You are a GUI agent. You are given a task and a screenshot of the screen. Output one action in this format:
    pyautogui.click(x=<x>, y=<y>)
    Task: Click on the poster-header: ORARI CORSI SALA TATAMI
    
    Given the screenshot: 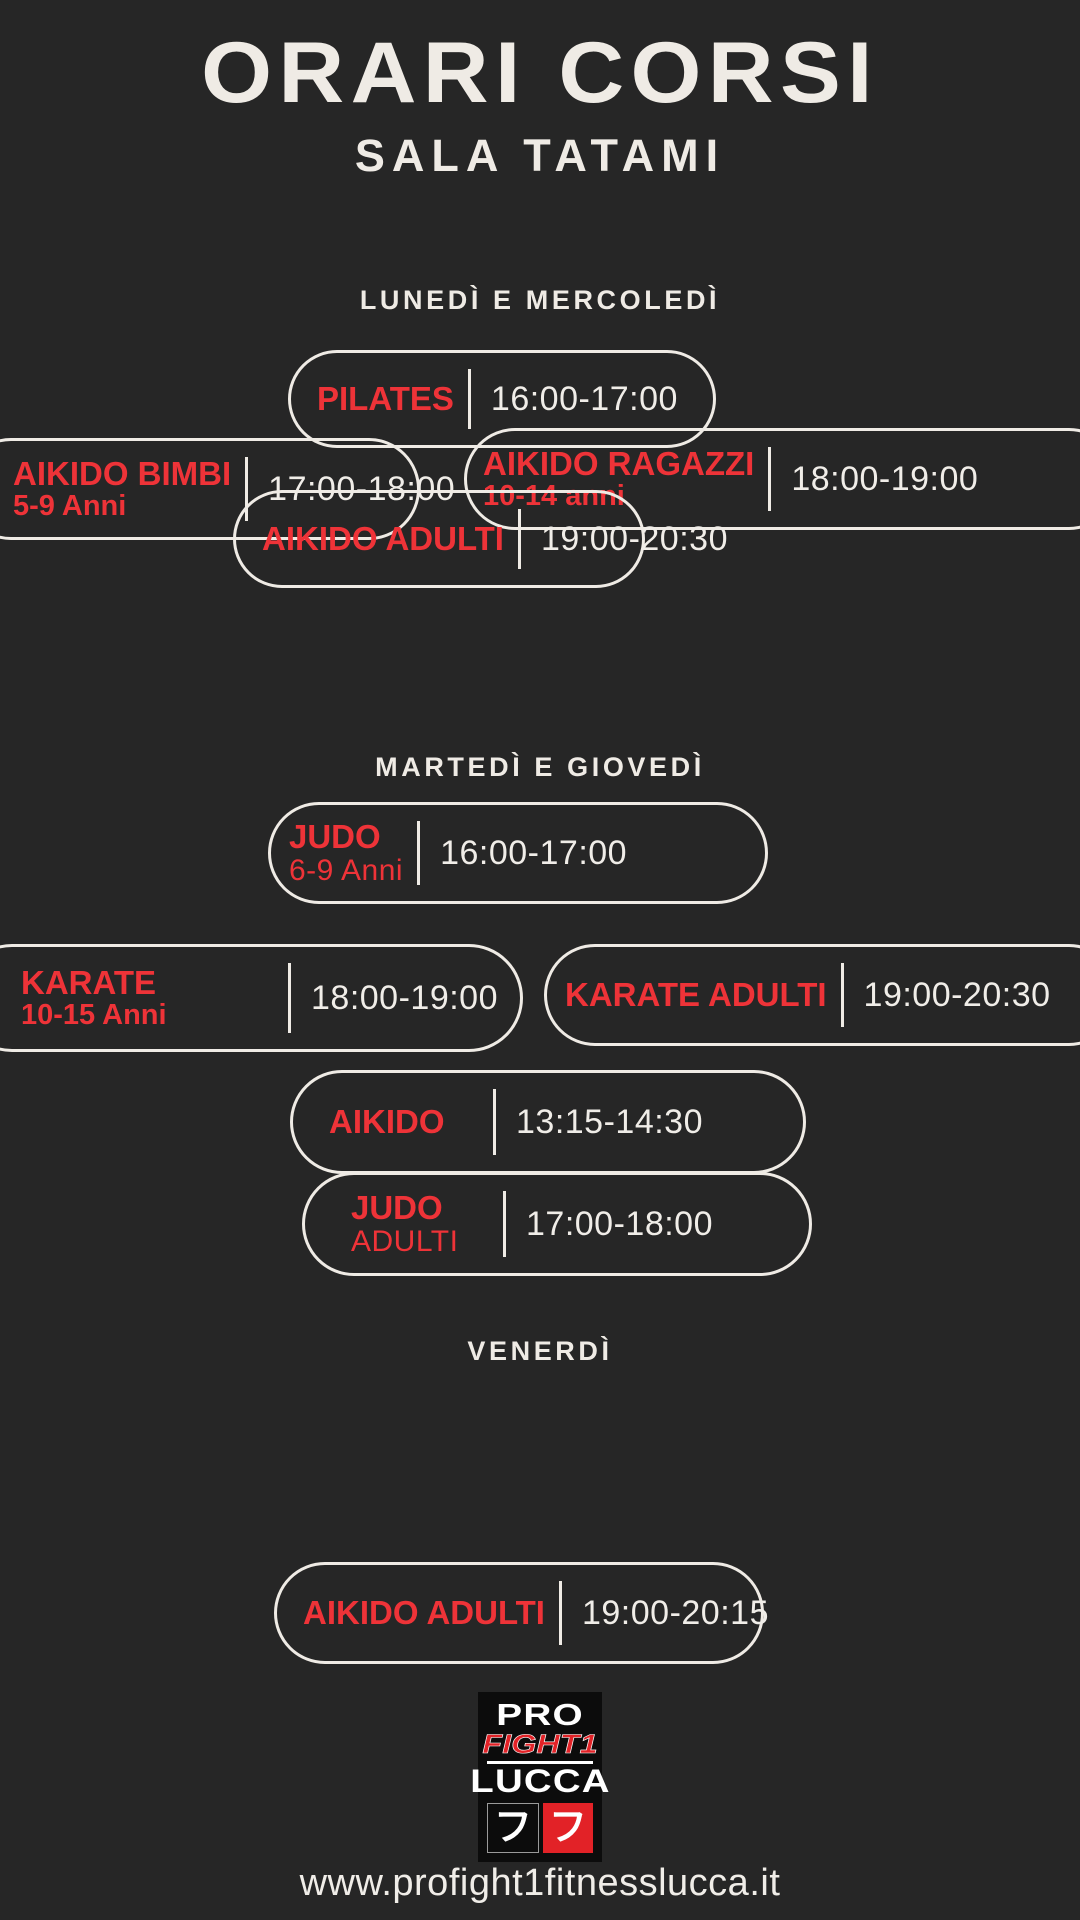 What is the action you would take?
    pyautogui.click(x=540, y=91)
    